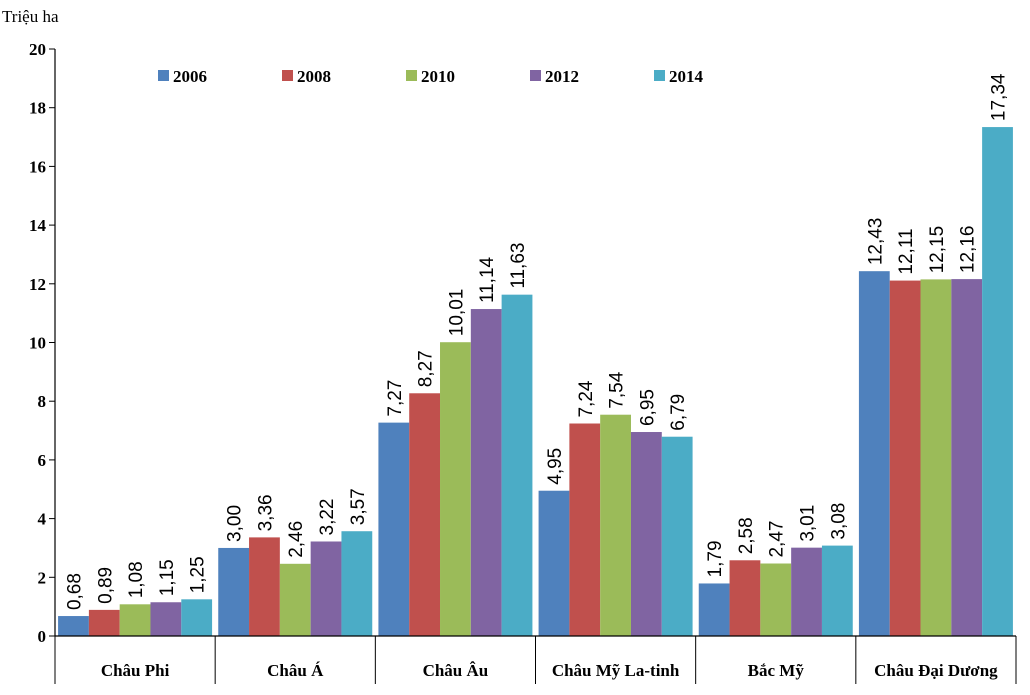 This screenshot has width=1030, height=695. Describe the element at coordinates (562, 76) in the screenshot. I see `legend-label: 2012` at that location.